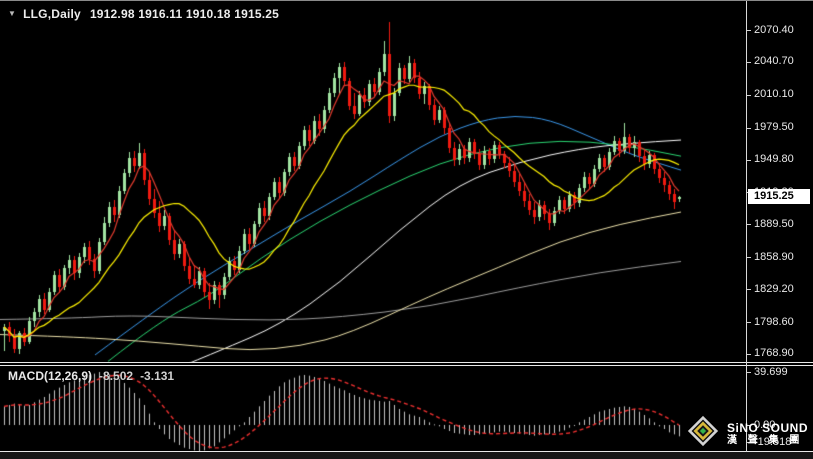  I want to click on macd-main-value: -8.502, so click(116, 376).